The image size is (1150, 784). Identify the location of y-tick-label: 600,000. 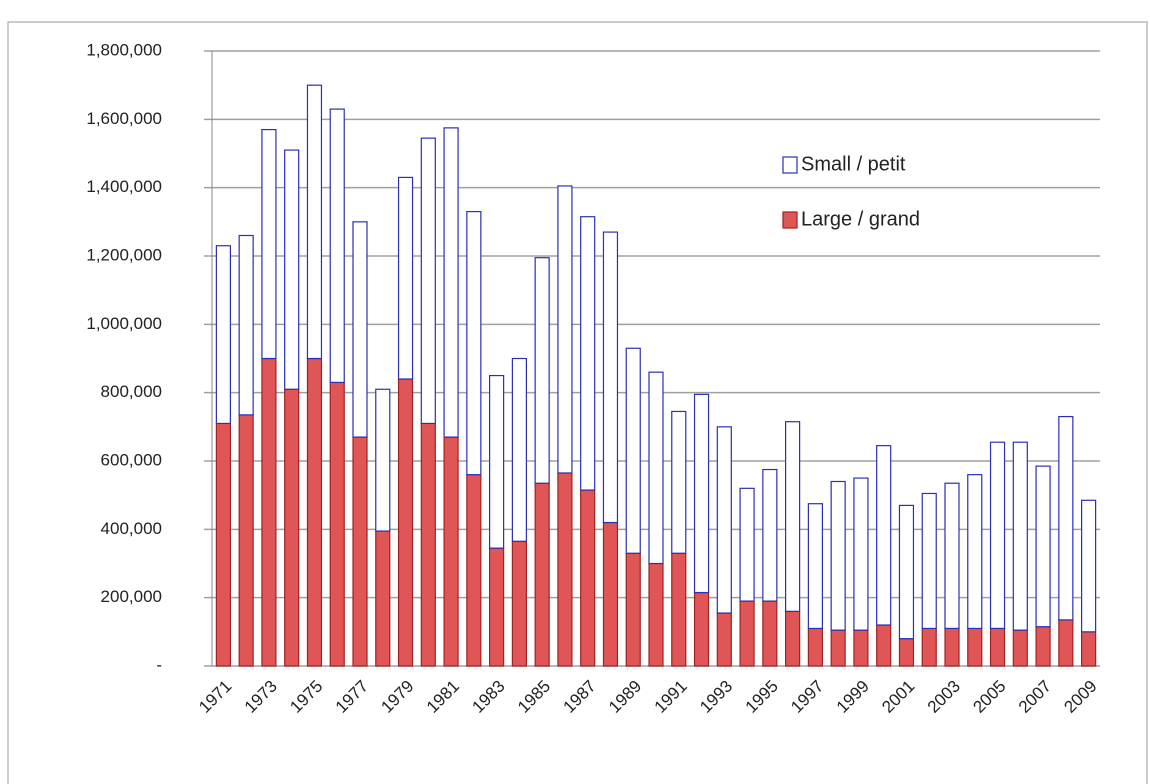
(131, 459).